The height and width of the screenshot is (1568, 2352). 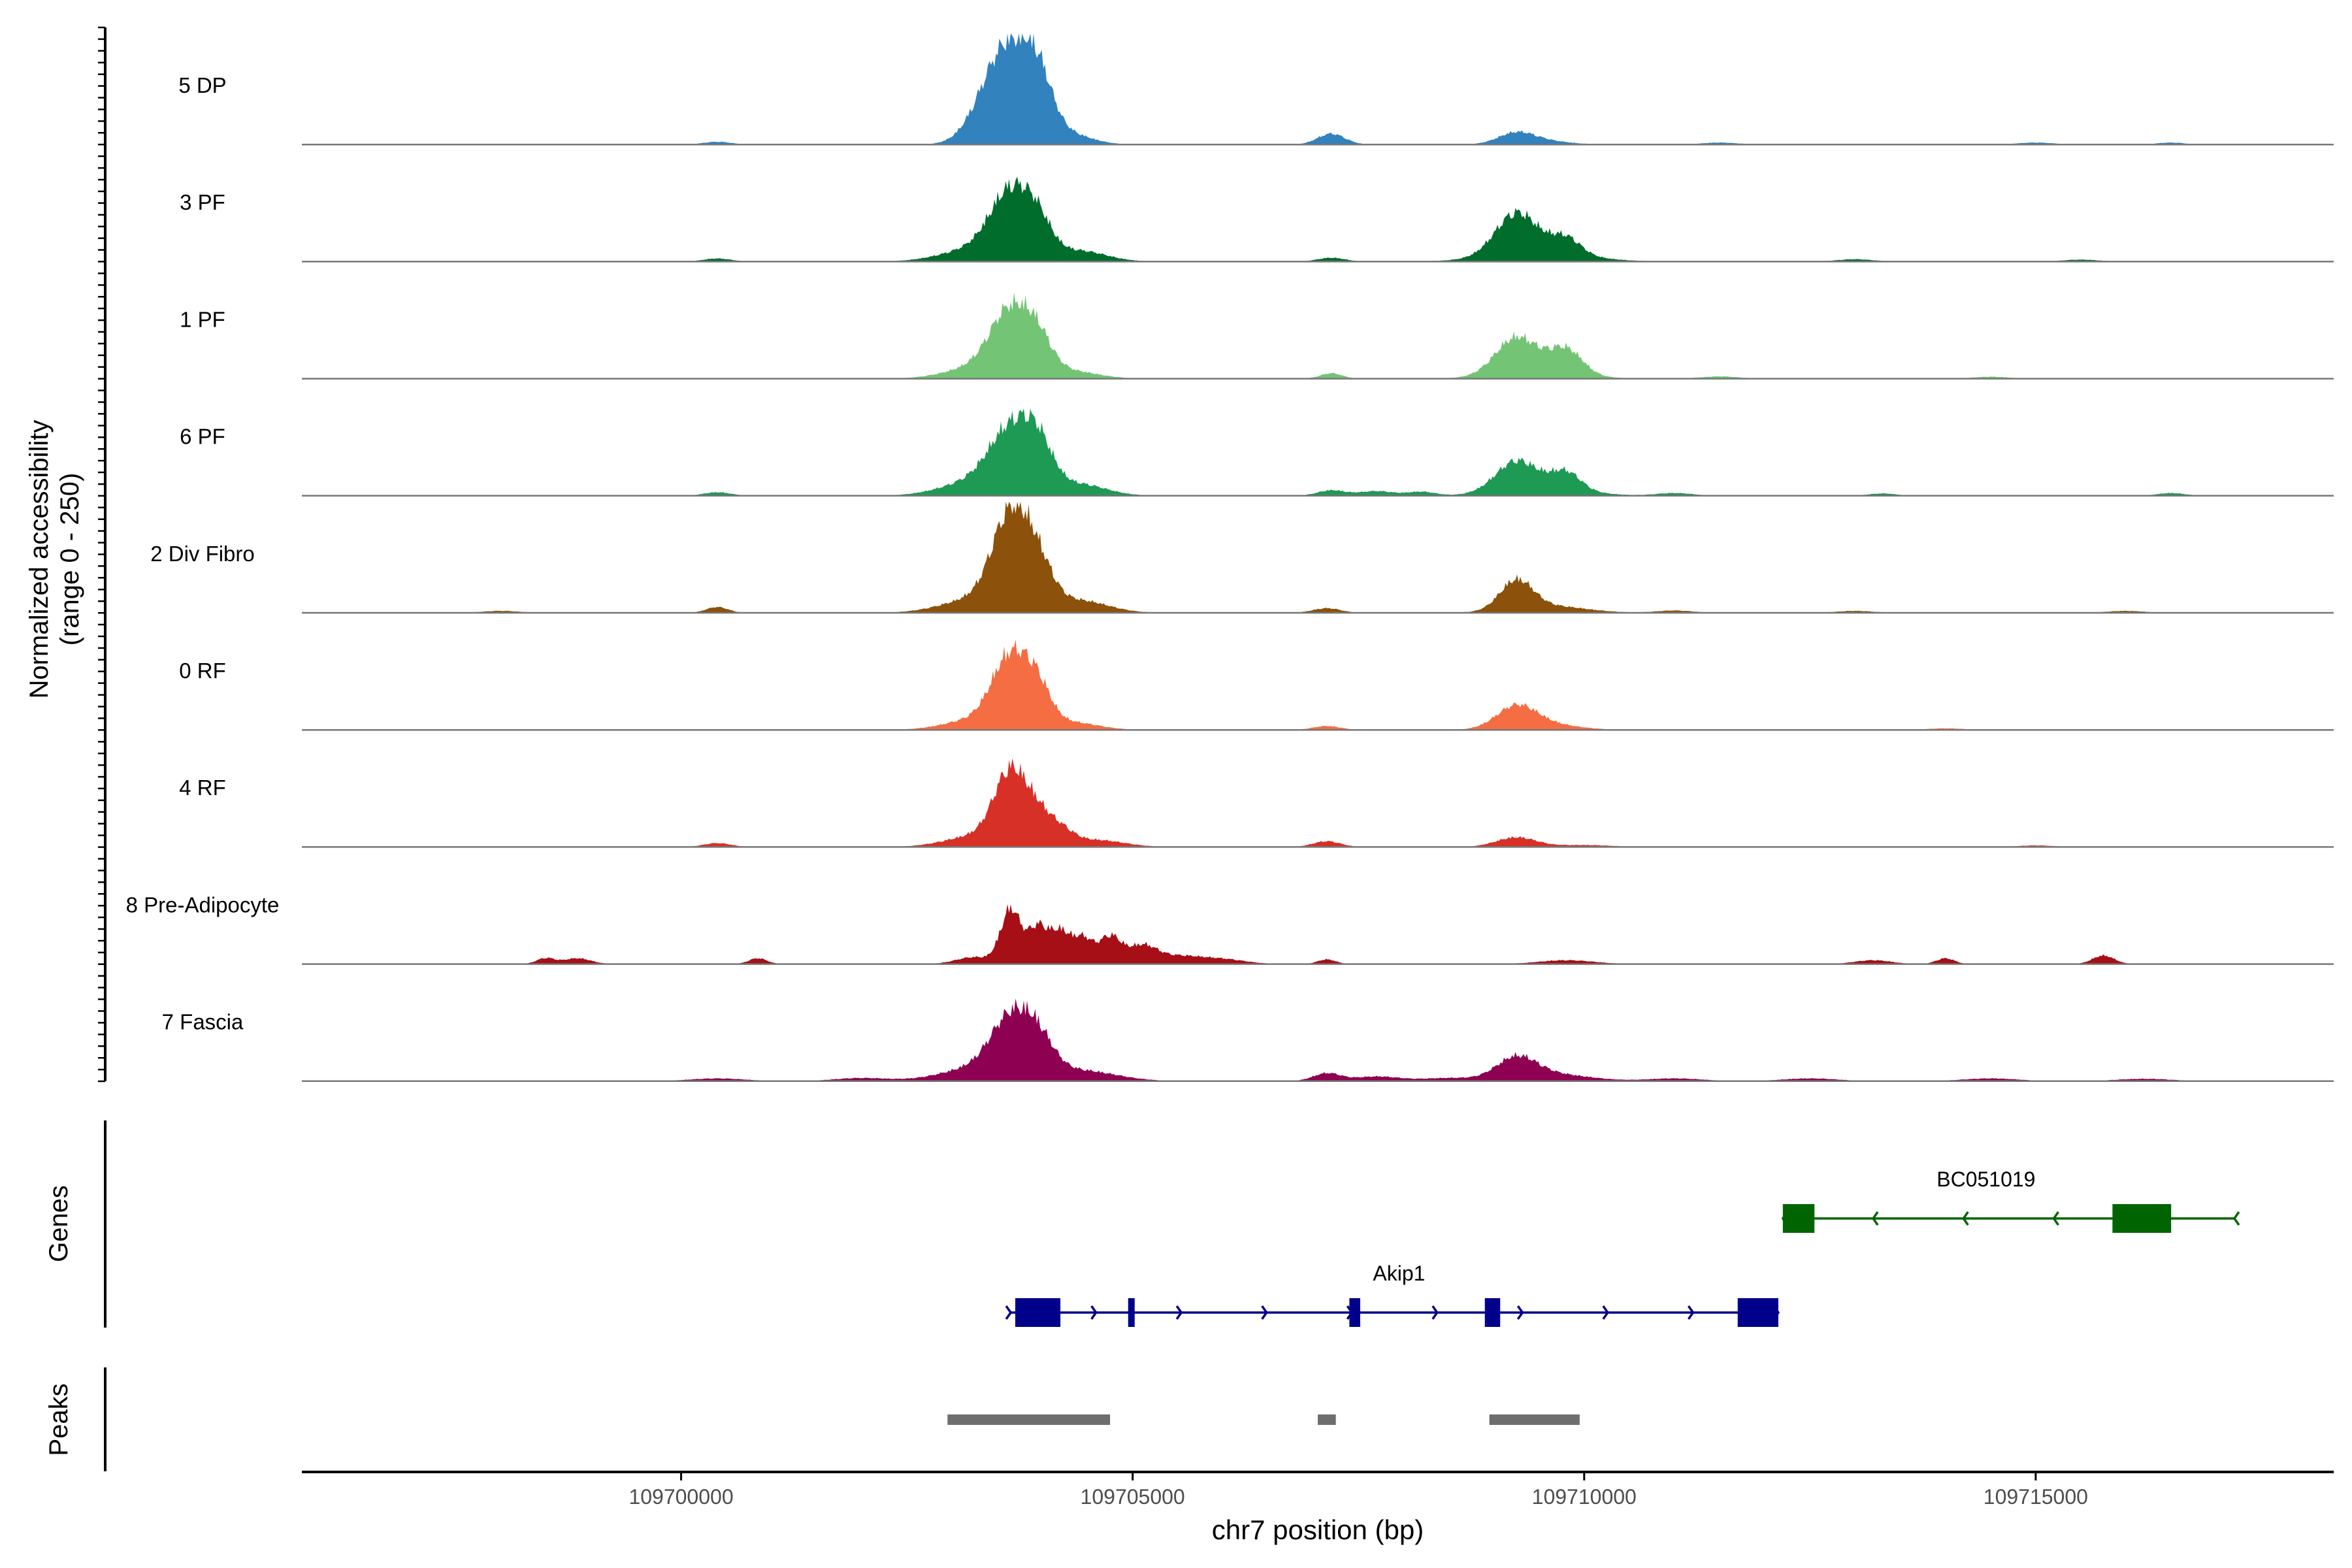 I want to click on track-6-pf, so click(x=1318, y=452).